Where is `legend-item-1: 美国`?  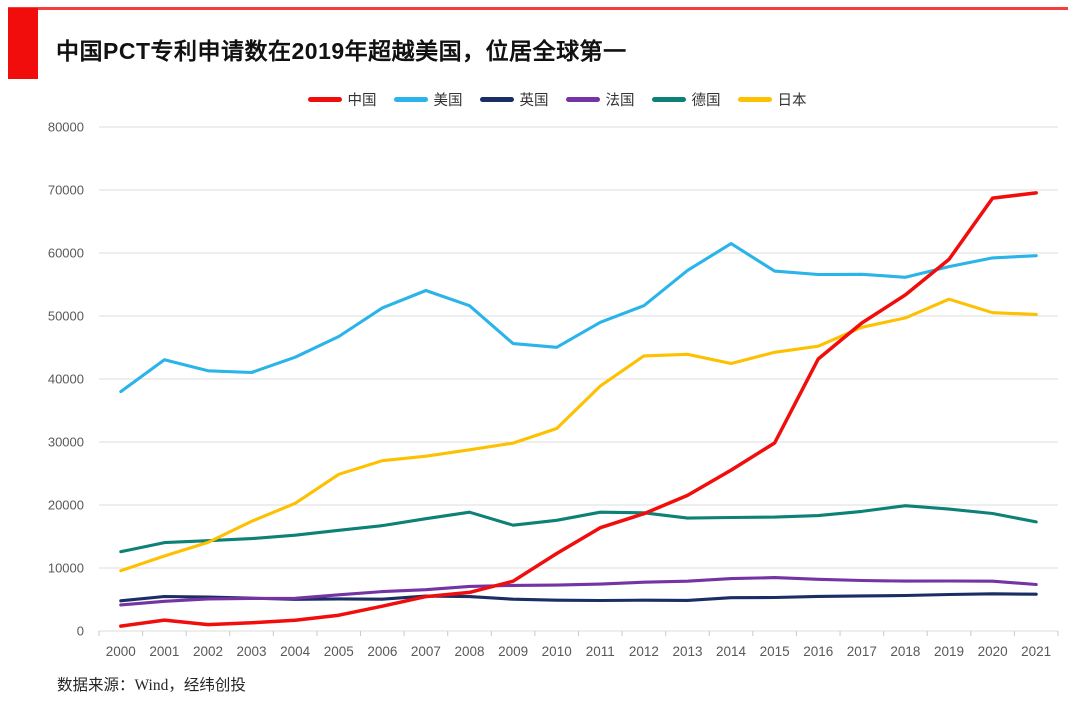 legend-item-1: 美国 is located at coordinates (428, 99).